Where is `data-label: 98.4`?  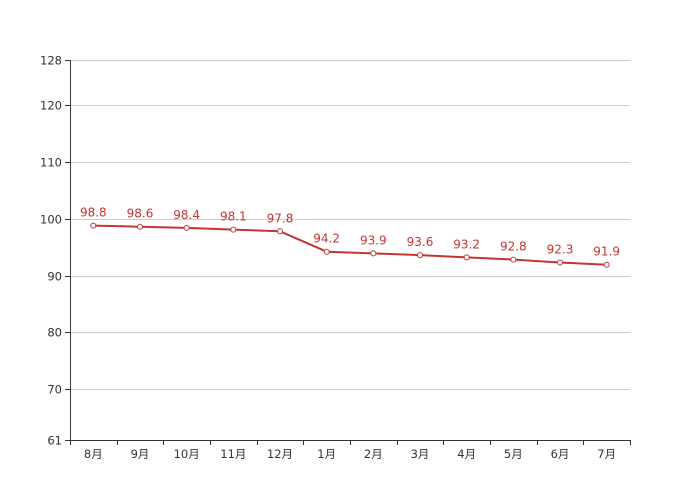 data-label: 98.4 is located at coordinates (186, 215).